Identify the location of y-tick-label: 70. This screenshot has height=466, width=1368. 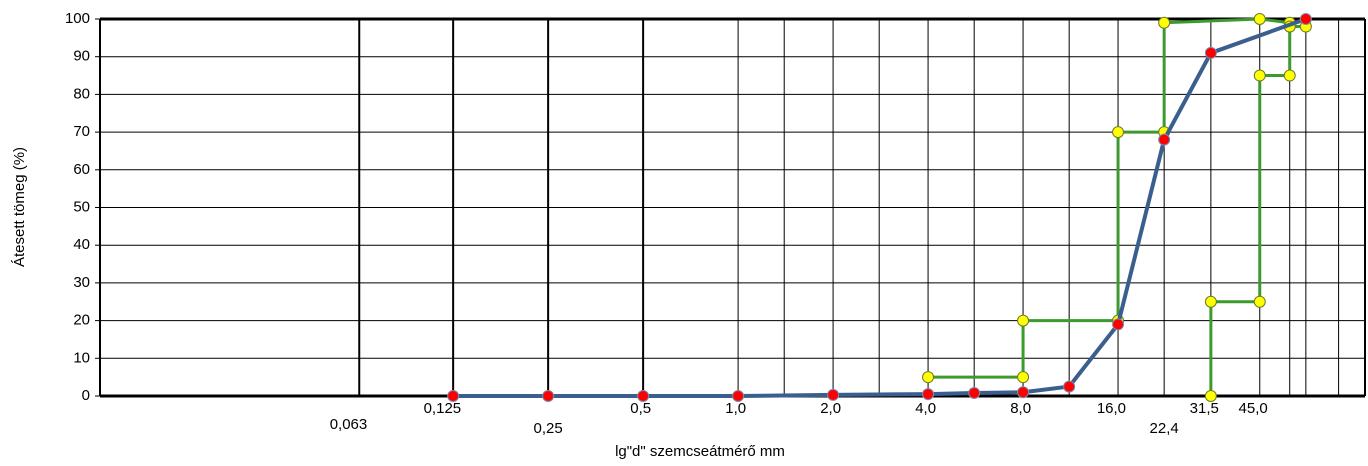
(81, 131).